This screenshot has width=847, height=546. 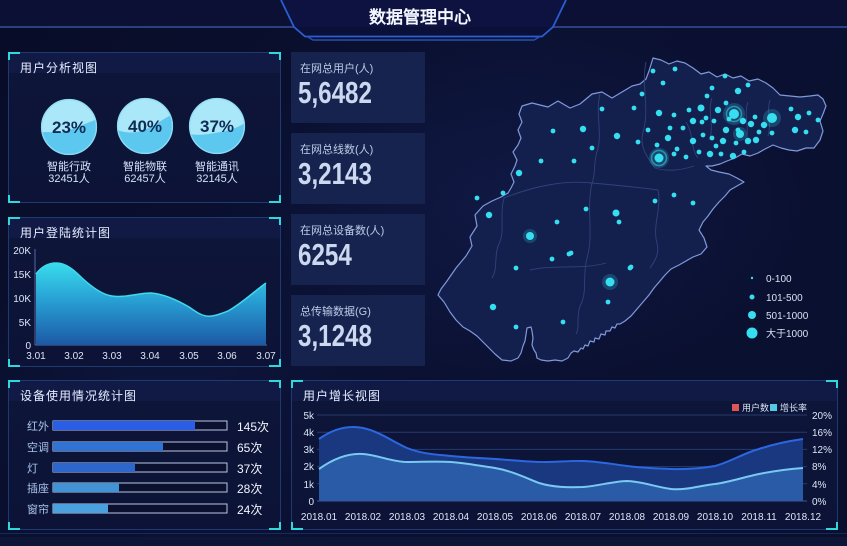 What do you see at coordinates (249, 448) in the screenshot?
I see `svg-text: 65次` at bounding box center [249, 448].